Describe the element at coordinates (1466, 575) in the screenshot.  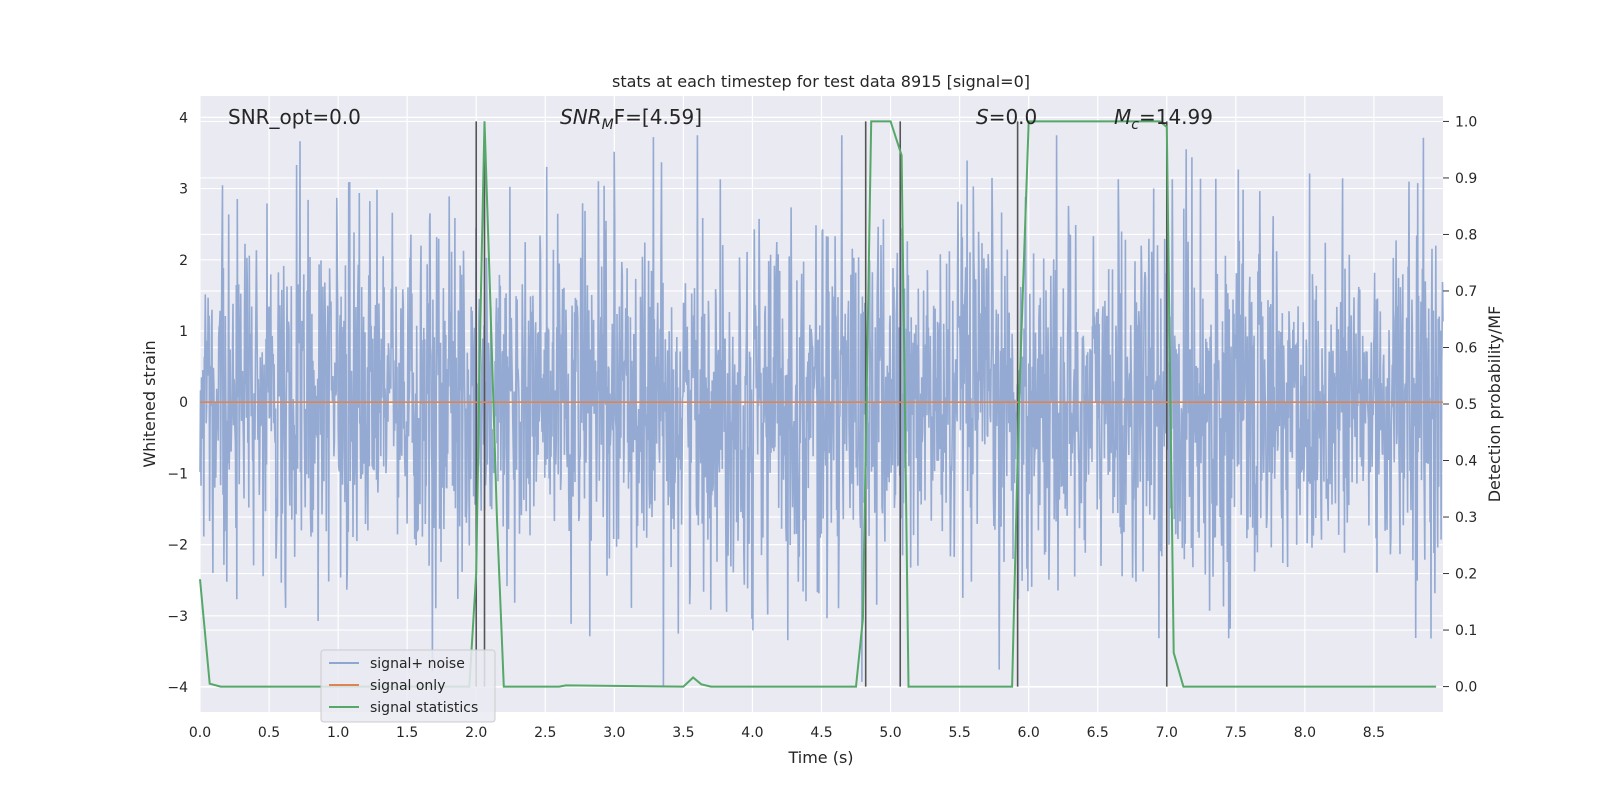
I see `y-right-tick-label-2: 0.2` at that location.